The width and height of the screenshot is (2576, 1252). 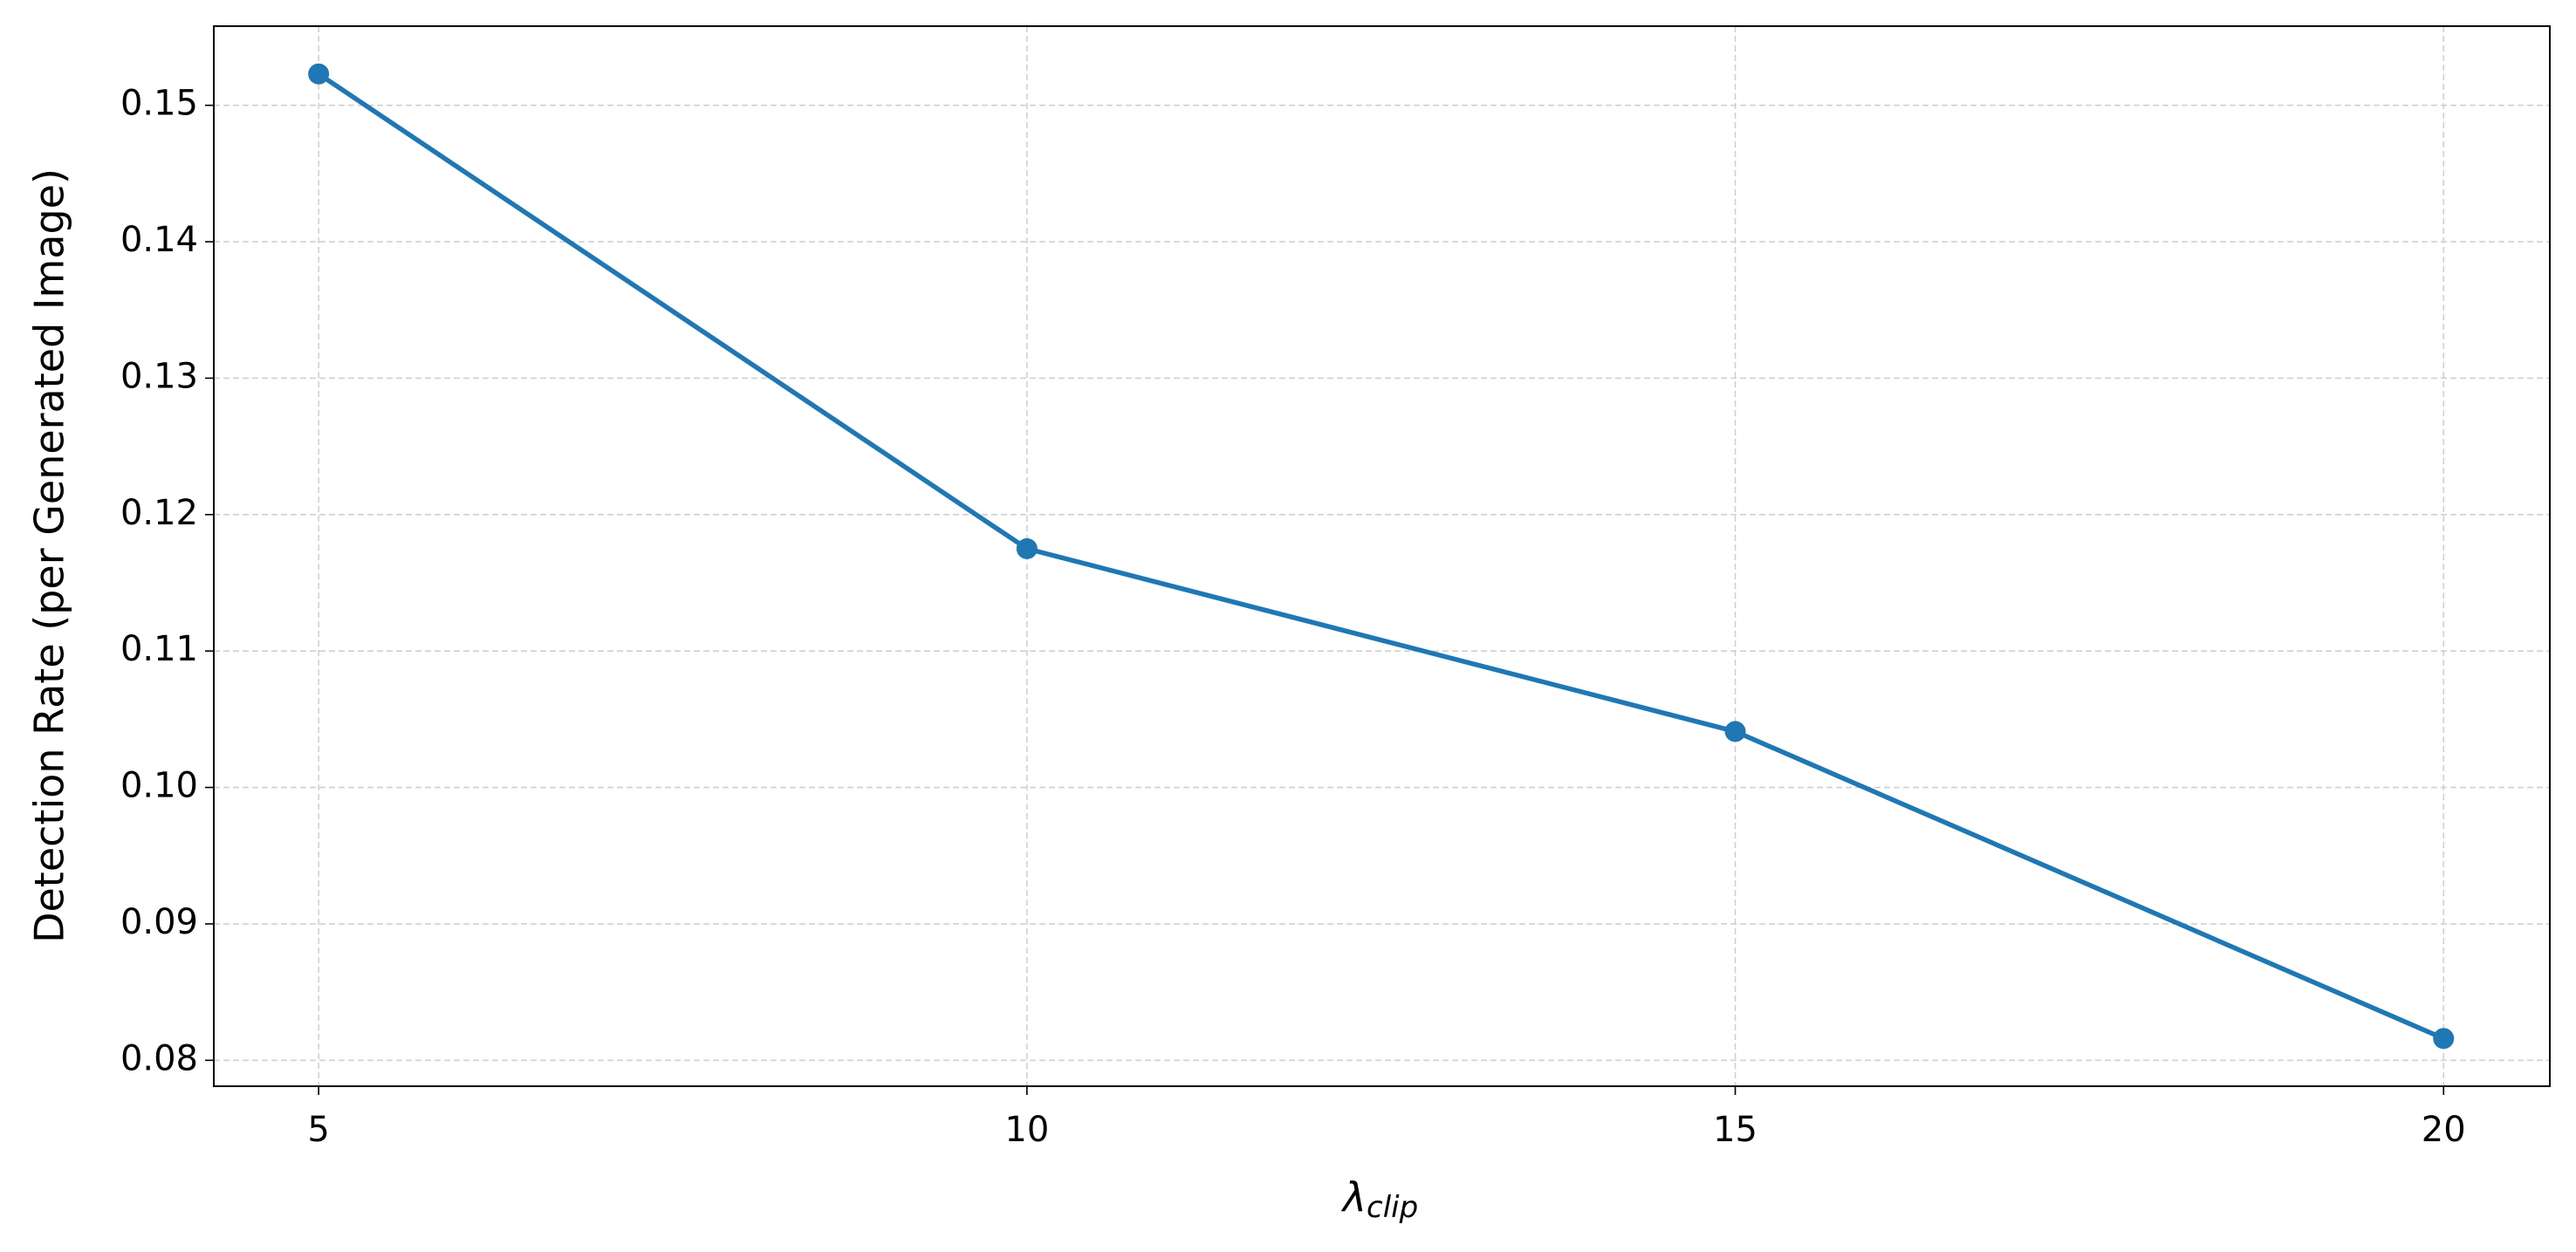 What do you see at coordinates (159, 922) in the screenshot?
I see `y-tick-label: 0.09` at bounding box center [159, 922].